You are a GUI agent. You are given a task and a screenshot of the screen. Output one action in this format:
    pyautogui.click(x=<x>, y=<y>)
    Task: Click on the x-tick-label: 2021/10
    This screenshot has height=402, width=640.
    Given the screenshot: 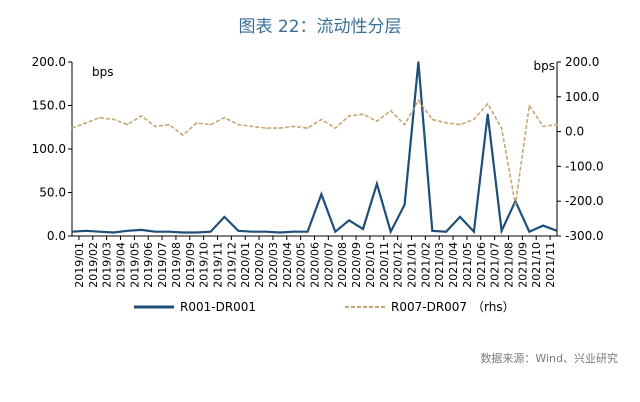 What is the action you would take?
    pyautogui.click(x=536, y=265)
    